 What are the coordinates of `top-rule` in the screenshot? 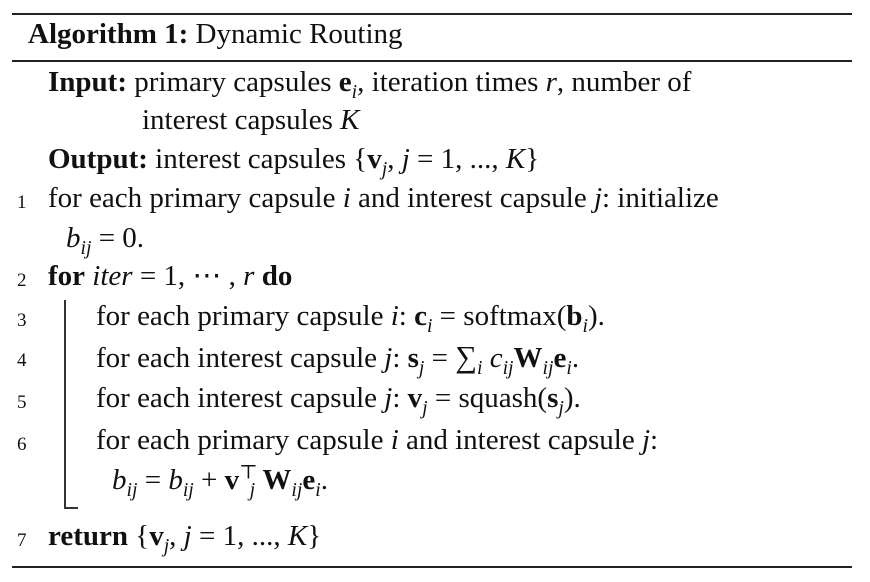 It's located at (432, 14).